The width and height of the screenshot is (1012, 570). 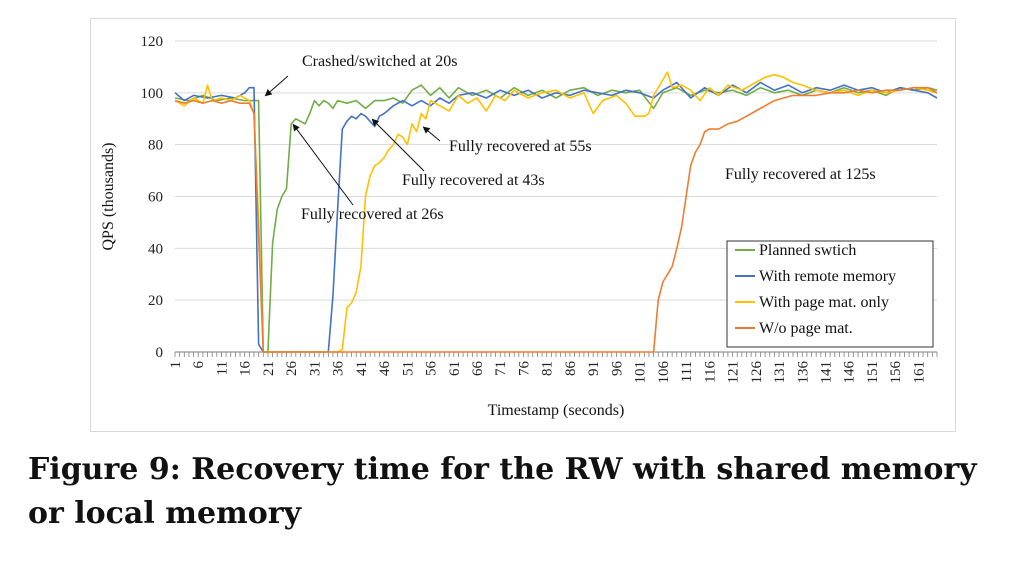 What do you see at coordinates (222, 368) in the screenshot?
I see `x-tick-label: 11` at bounding box center [222, 368].